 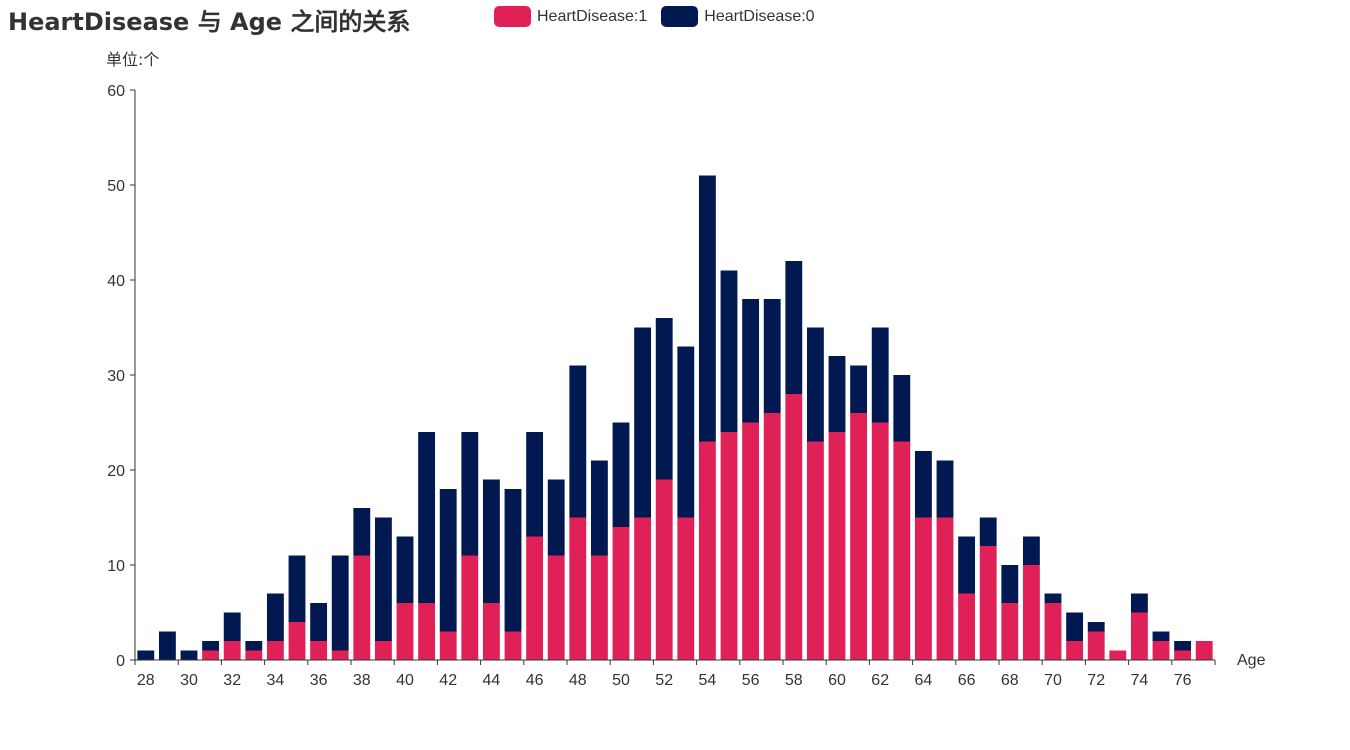 What do you see at coordinates (570, 16) in the screenshot?
I see `legend-item-heartdisease-1: HeartDisease:1` at bounding box center [570, 16].